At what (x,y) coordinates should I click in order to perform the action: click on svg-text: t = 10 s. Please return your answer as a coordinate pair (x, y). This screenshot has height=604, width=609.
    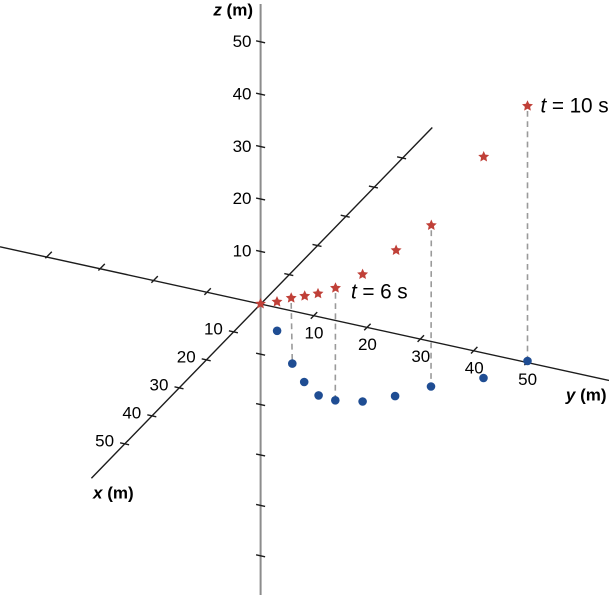
    Looking at the image, I should click on (575, 105).